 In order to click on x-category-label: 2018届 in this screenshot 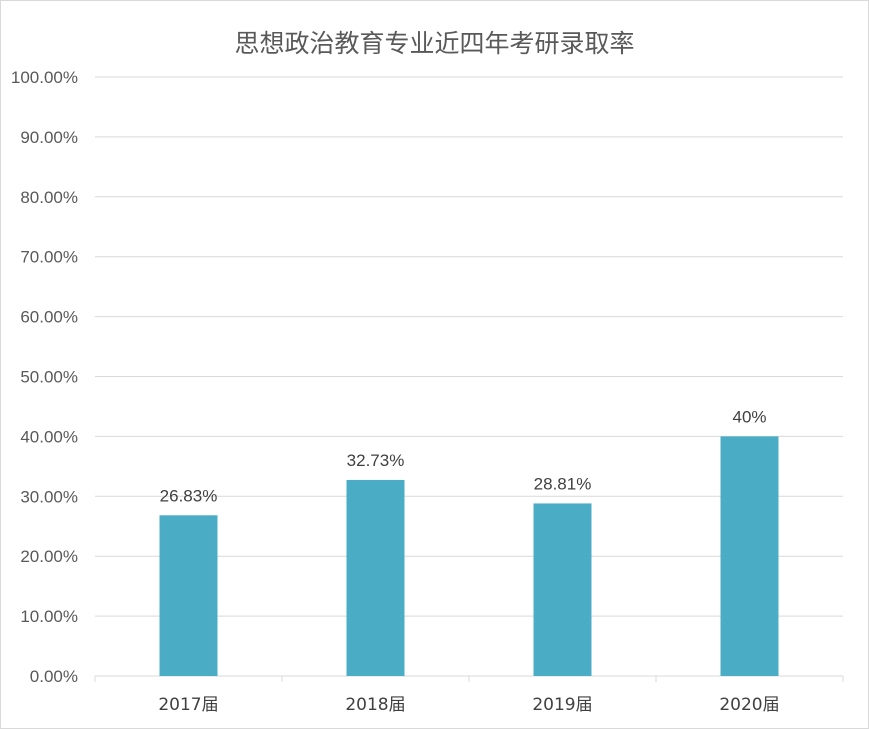, I will do `click(375, 705)`.